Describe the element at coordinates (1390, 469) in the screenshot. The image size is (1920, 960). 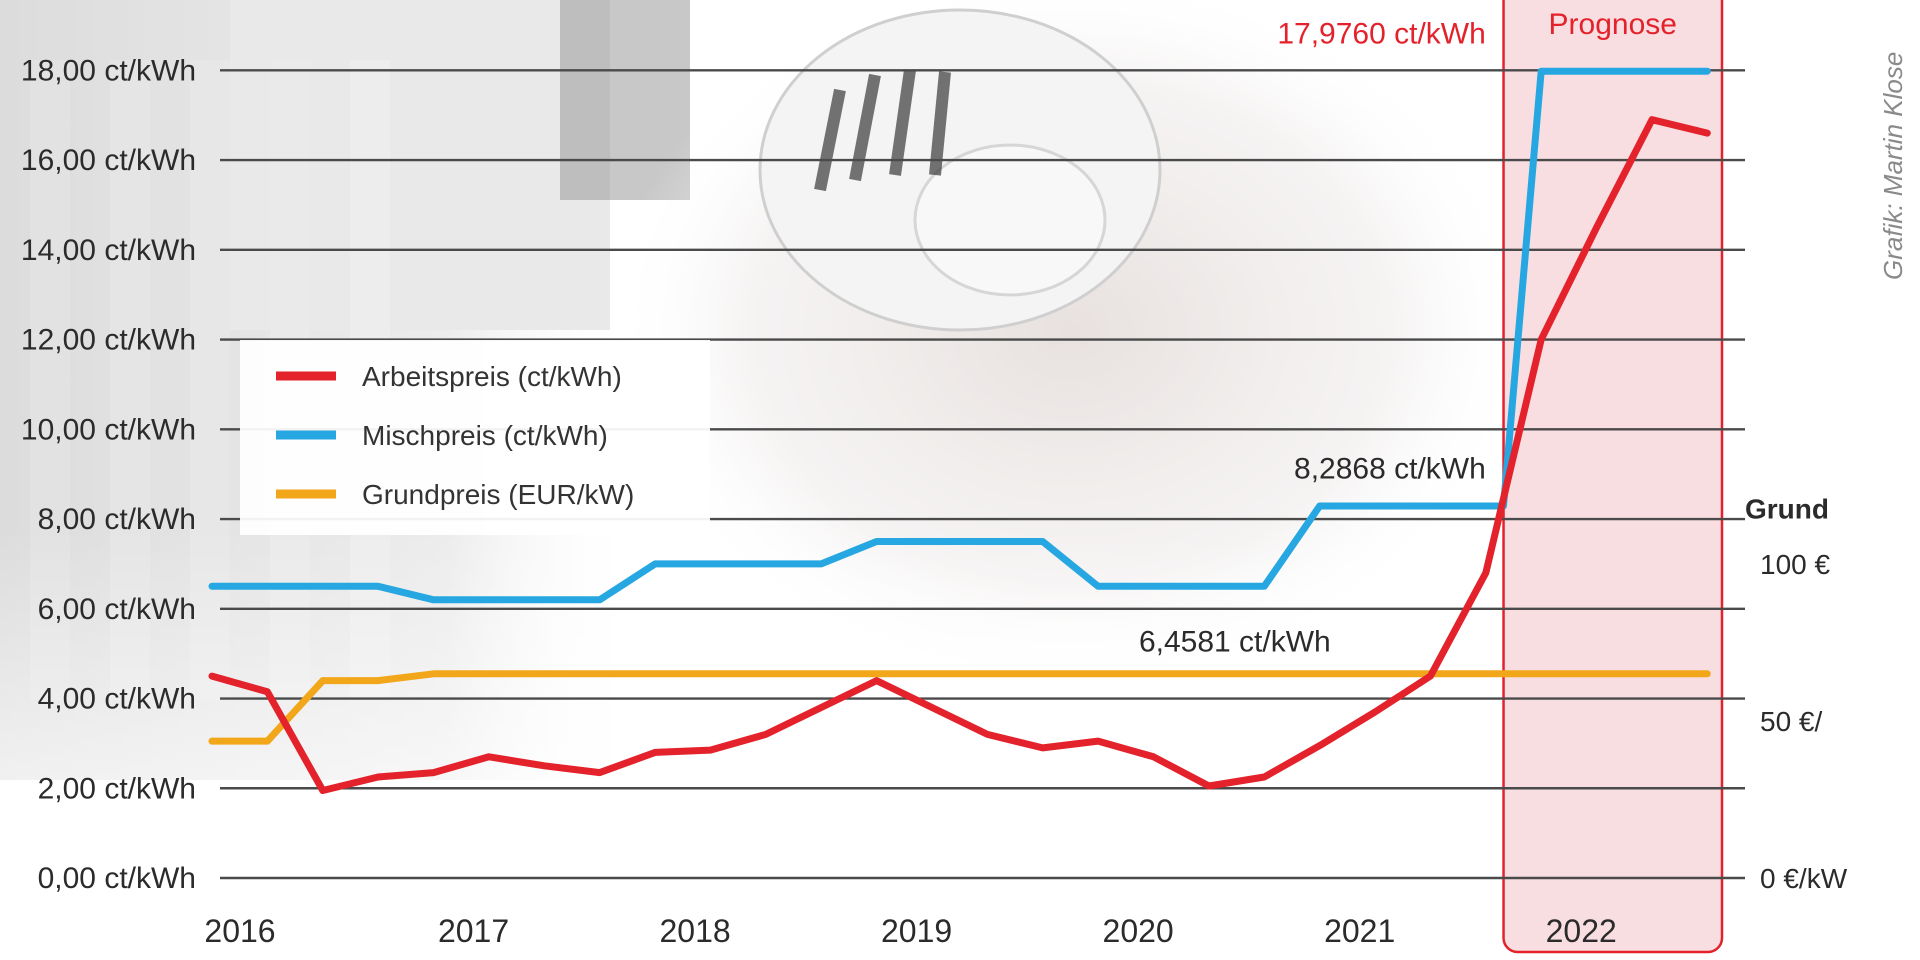
I see `annotation-label: 8,2868 ct/kWh` at that location.